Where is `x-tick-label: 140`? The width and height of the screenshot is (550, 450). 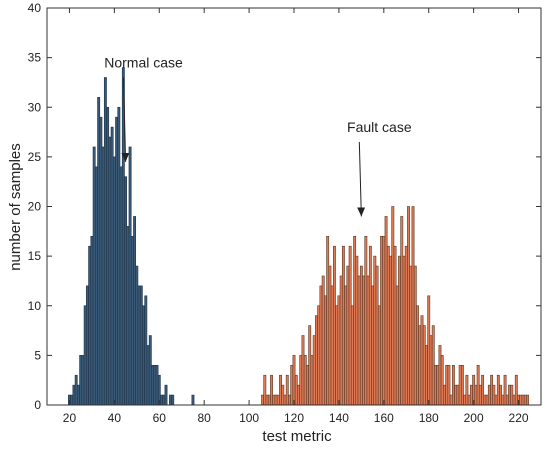
x-tick-label: 140 is located at coordinates (339, 418).